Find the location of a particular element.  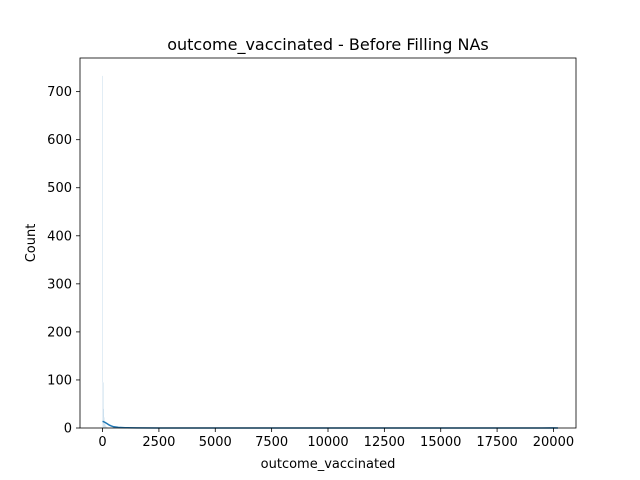

x-tick-label-17500: 17500 is located at coordinates (496, 442).